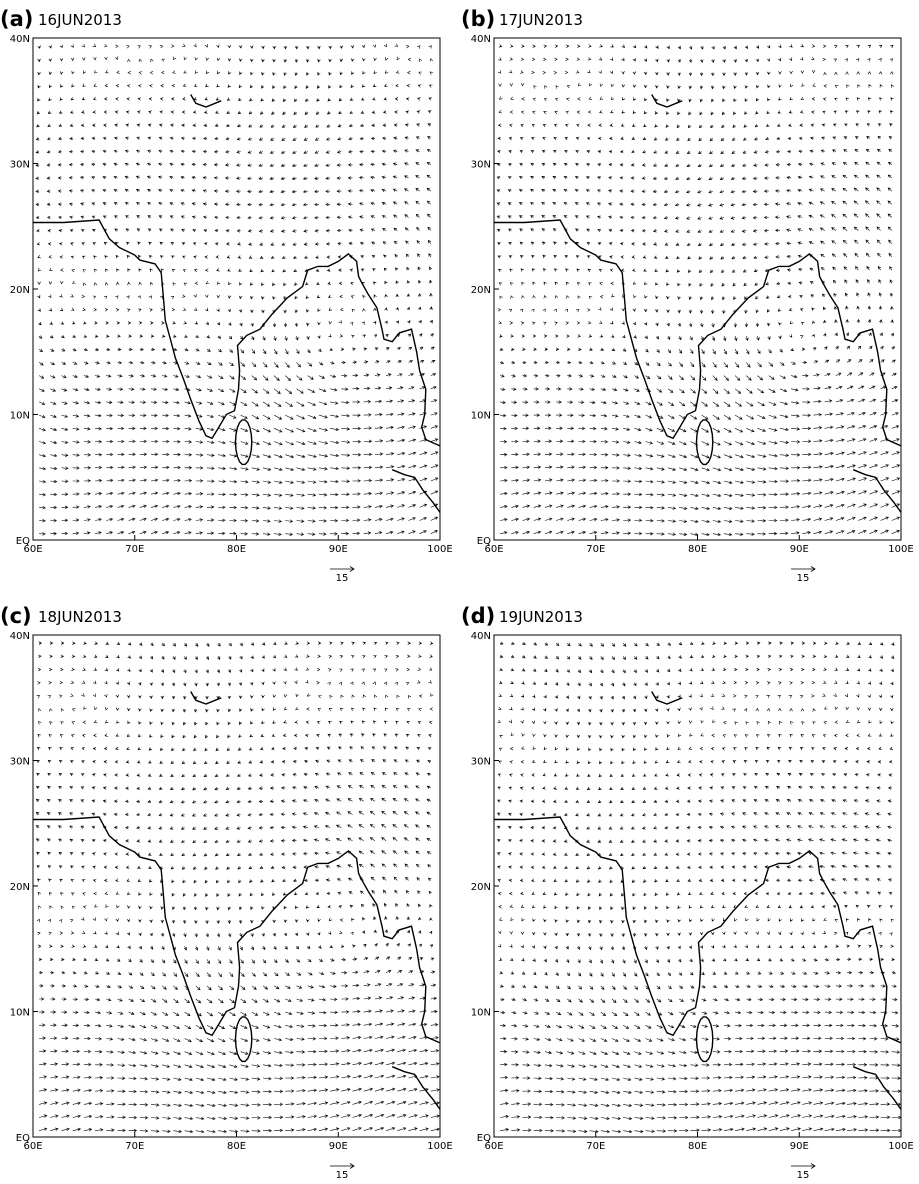 Image resolution: width=919 pixels, height=1184 pixels. Describe the element at coordinates (478, 616) in the screenshot. I see `panel-label: (d)` at that location.